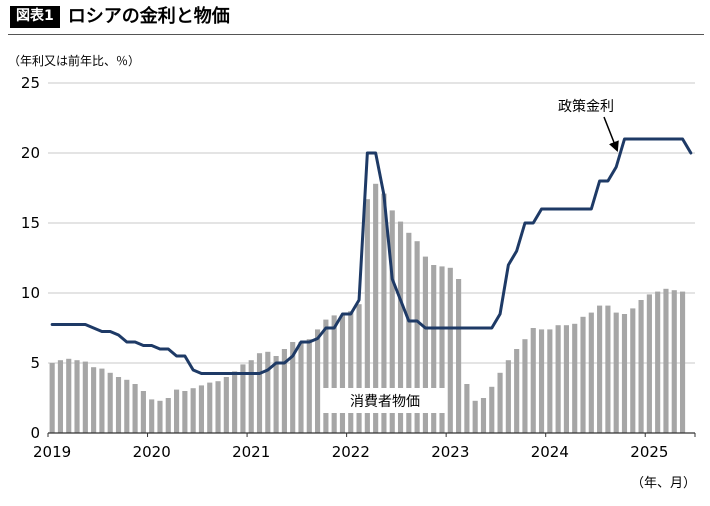 This screenshot has height=506, width=710. I want to click on cpi-annotation-label: 消費者物価, so click(385, 402).